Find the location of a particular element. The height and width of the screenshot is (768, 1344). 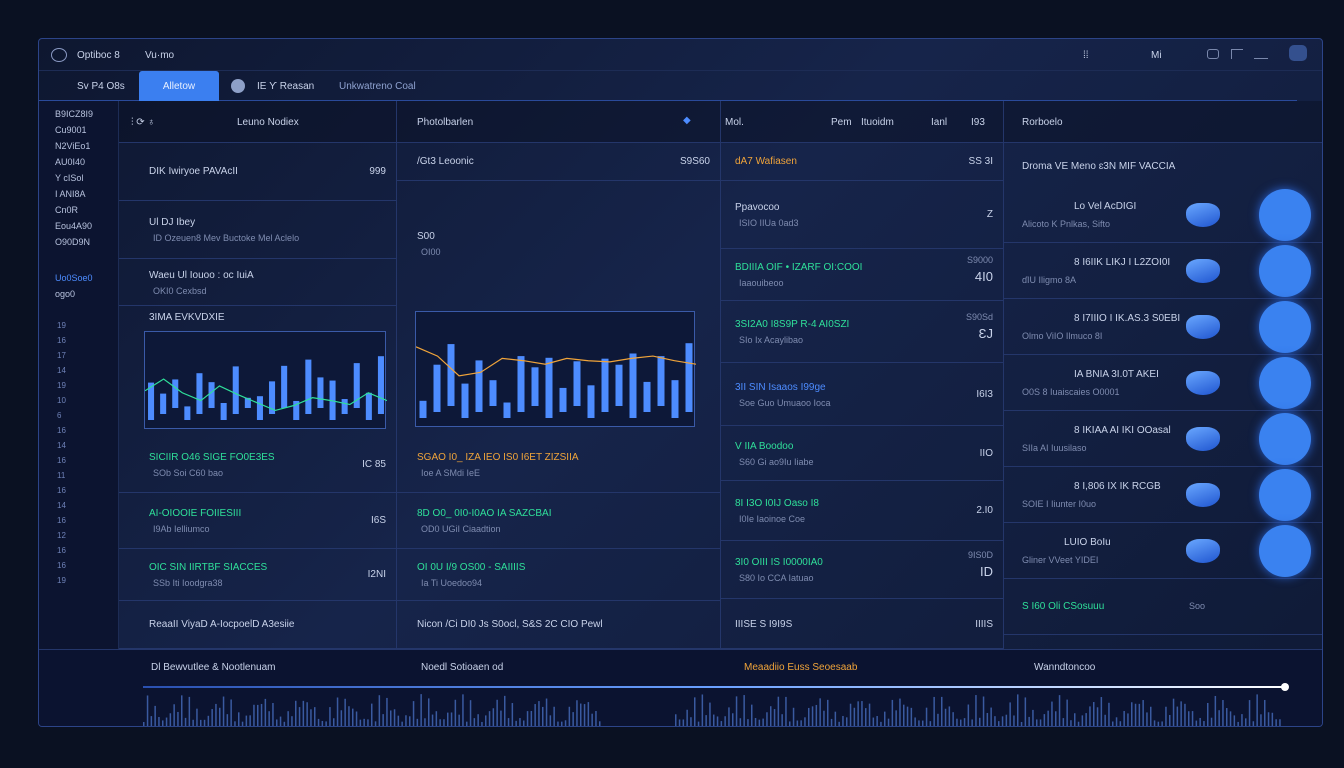

portfolio-row: 8 I,806 IX IK RCGB SOIE I Iiunter I0uo is located at coordinates (1163, 495).